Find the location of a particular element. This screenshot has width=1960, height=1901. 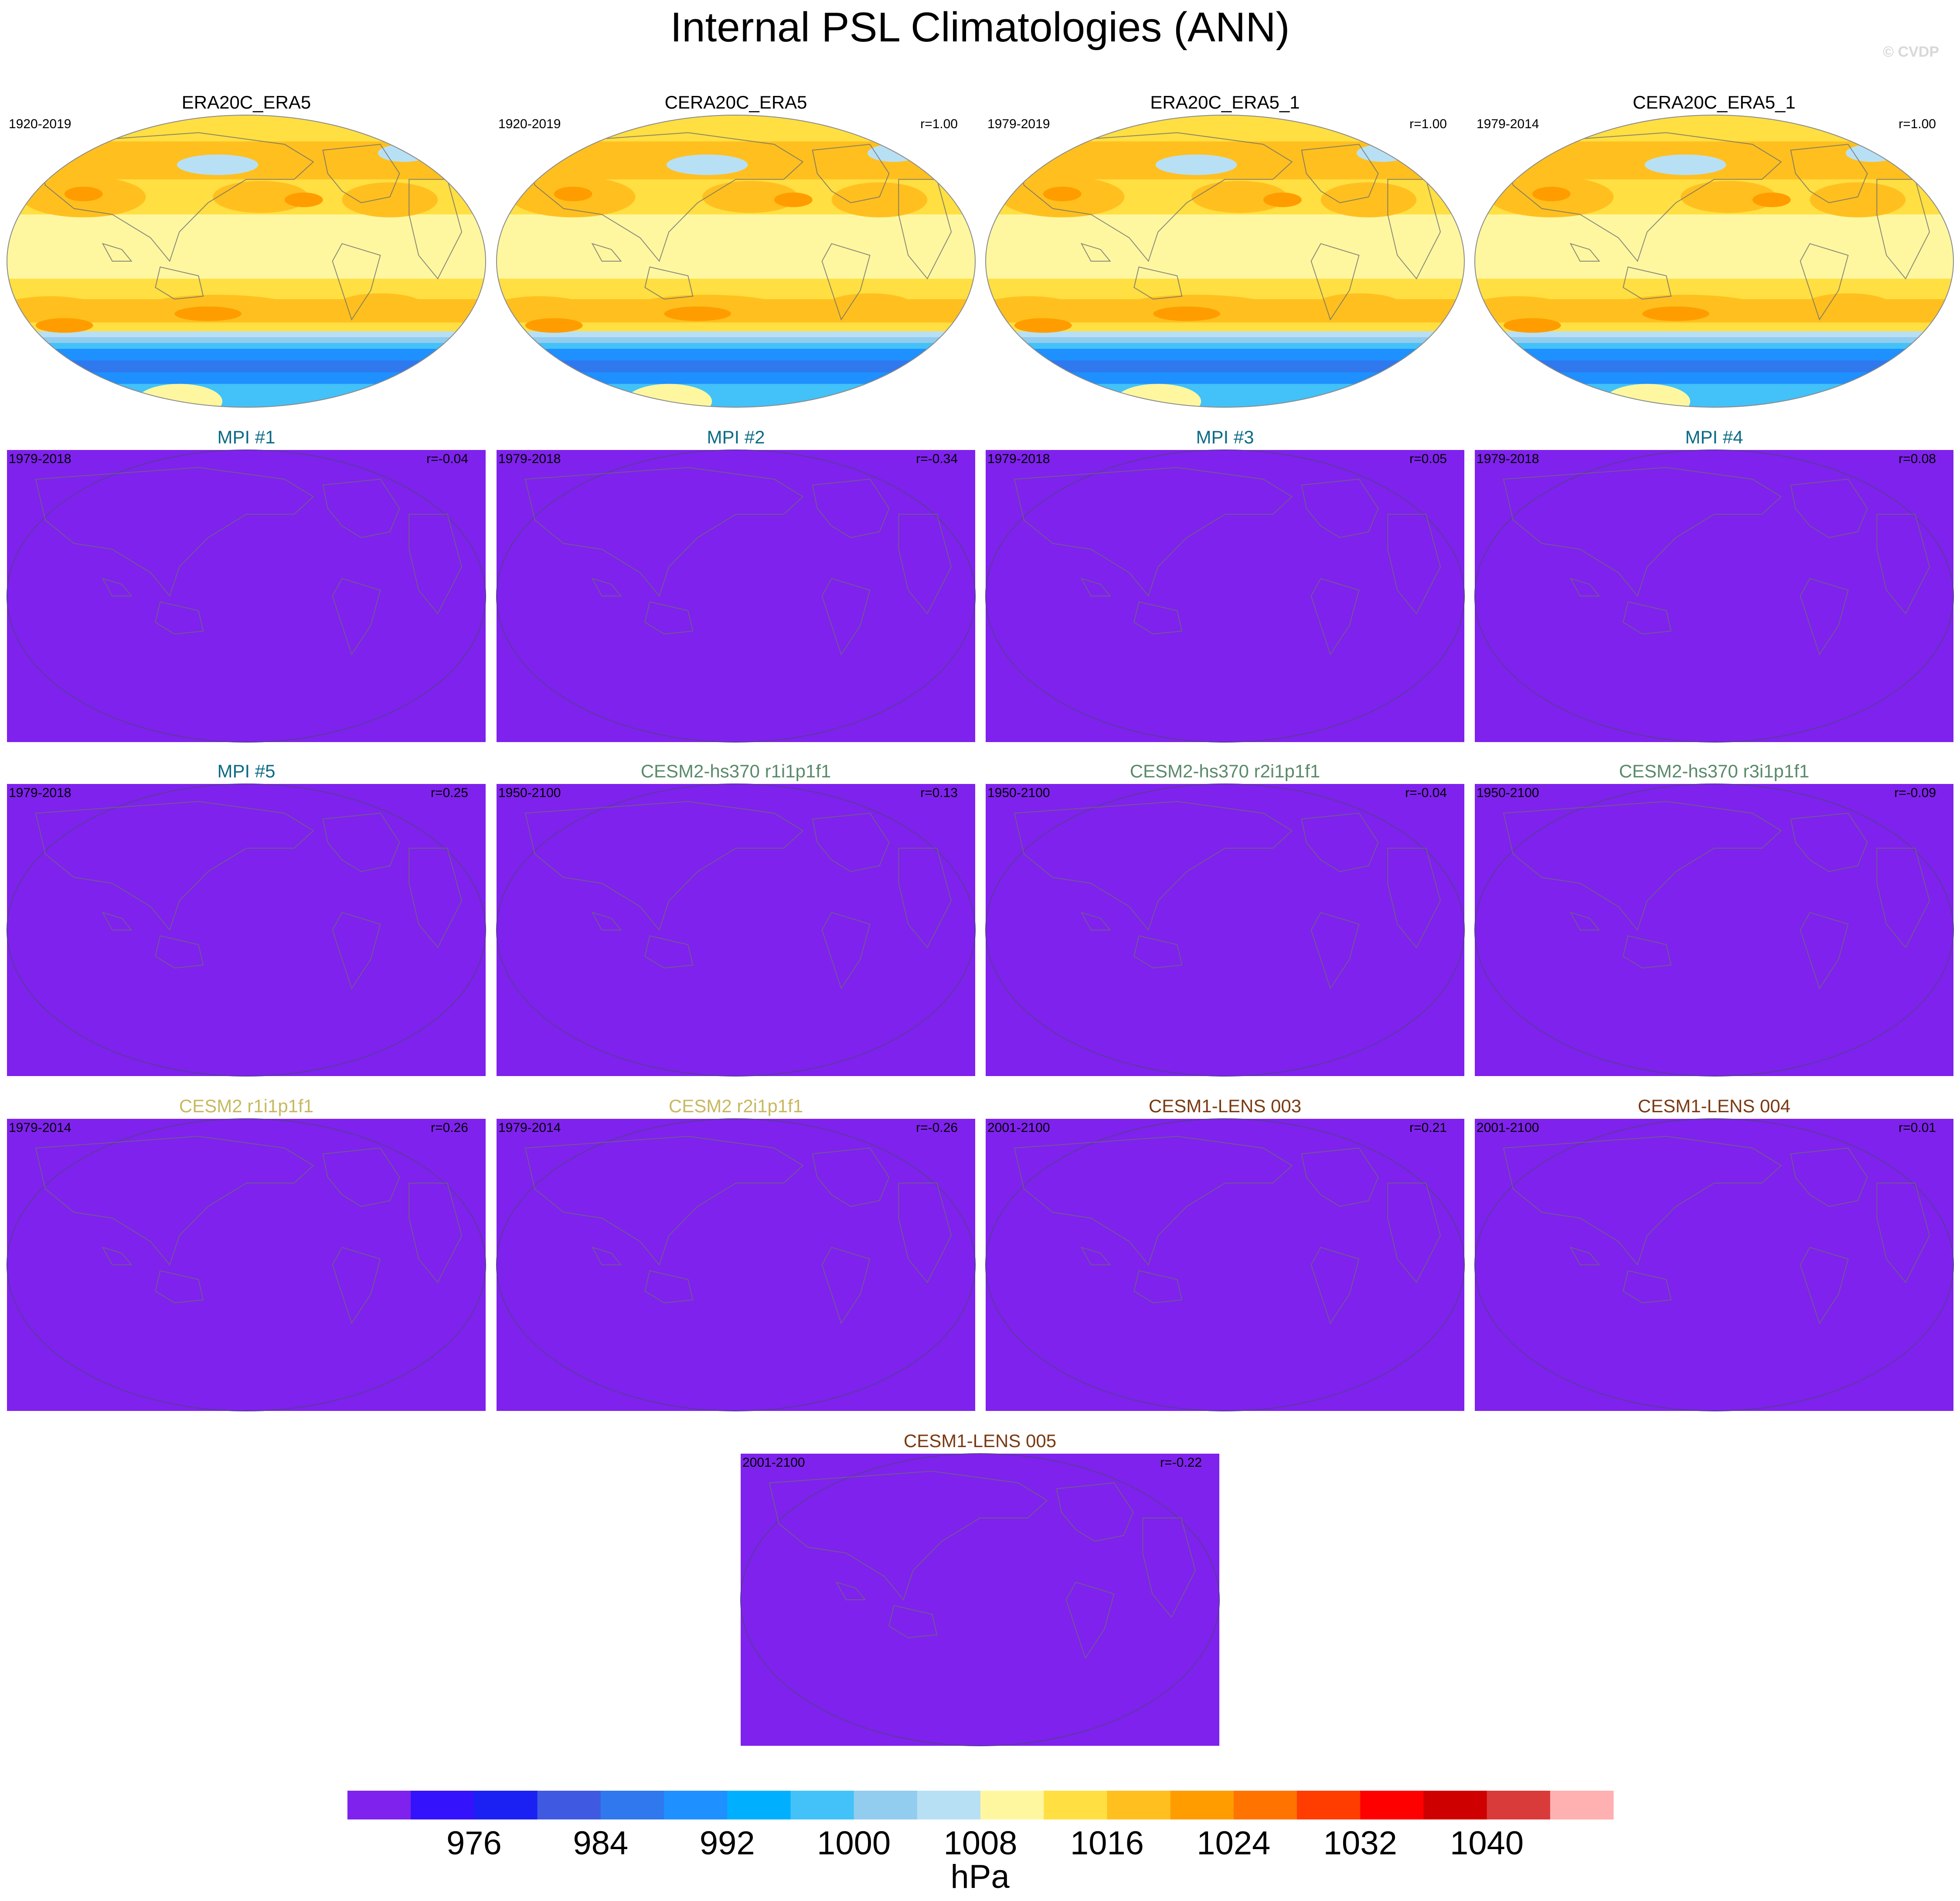

map-panel: MPI #2 1979-2018 r=-0.34 is located at coordinates (736, 585).